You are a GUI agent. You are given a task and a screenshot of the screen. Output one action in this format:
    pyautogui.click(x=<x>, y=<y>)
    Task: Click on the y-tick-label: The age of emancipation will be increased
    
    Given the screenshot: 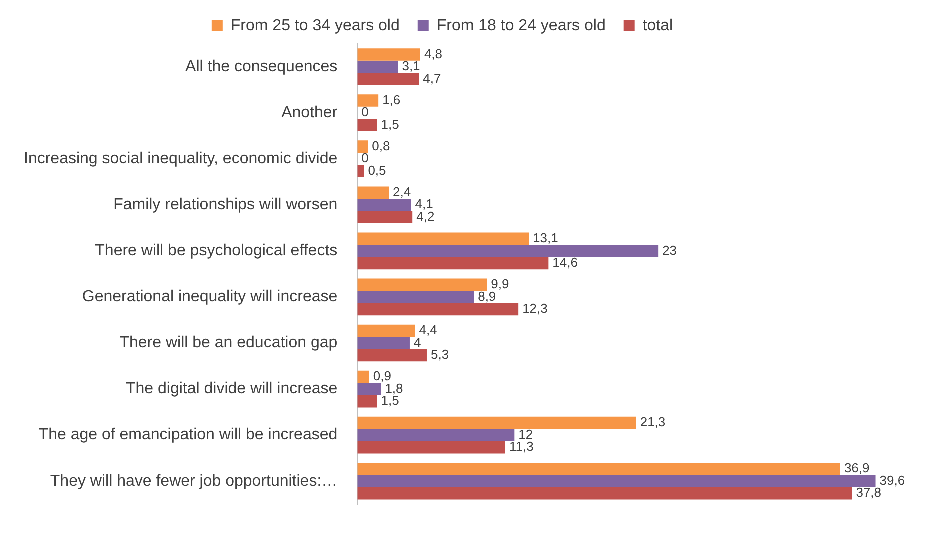 What is the action you would take?
    pyautogui.click(x=188, y=435)
    